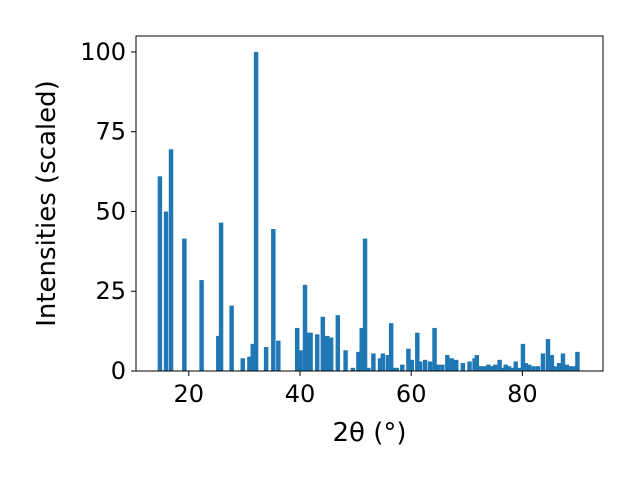  I want to click on x-tick-label: 80, so click(522, 394).